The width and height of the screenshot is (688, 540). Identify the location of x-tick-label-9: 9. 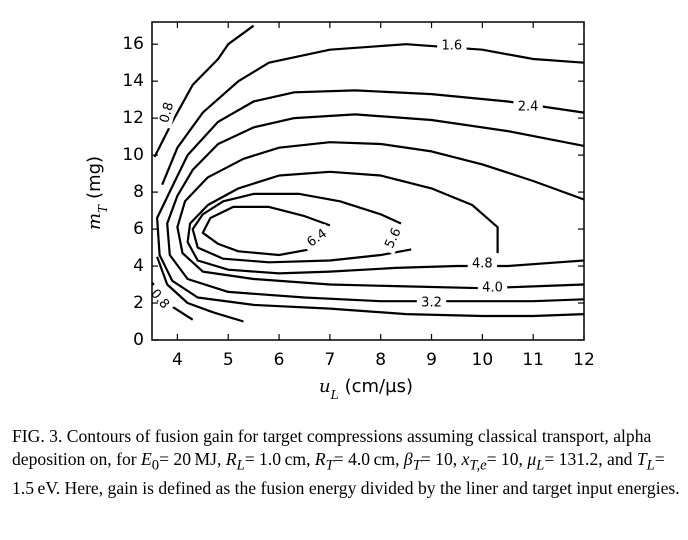
(431, 360).